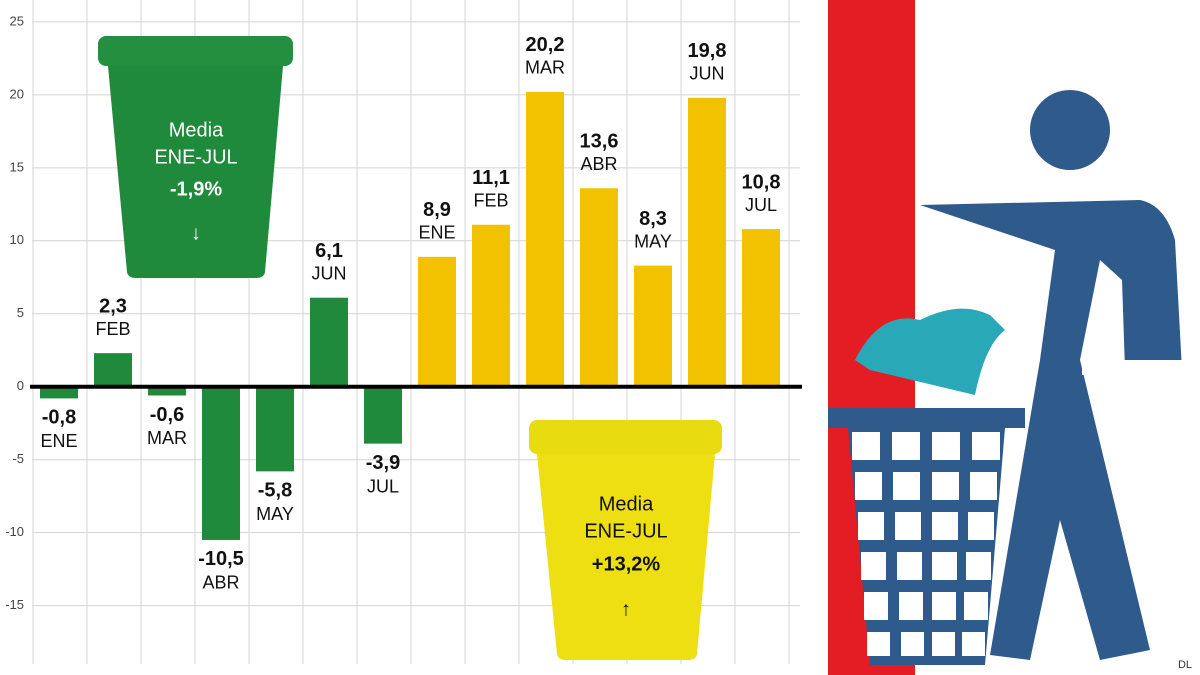 This screenshot has height=675, width=1200. Describe the element at coordinates (20, 385) in the screenshot. I see `y-tick-label: 0` at that location.